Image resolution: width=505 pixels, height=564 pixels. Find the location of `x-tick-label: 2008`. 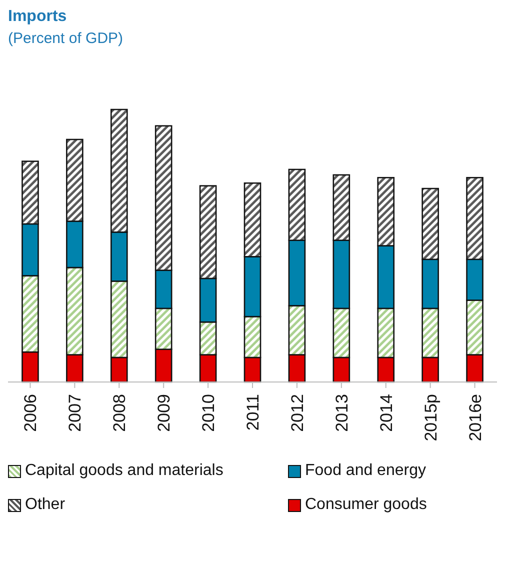

x-tick-label: 2008 is located at coordinates (120, 413).